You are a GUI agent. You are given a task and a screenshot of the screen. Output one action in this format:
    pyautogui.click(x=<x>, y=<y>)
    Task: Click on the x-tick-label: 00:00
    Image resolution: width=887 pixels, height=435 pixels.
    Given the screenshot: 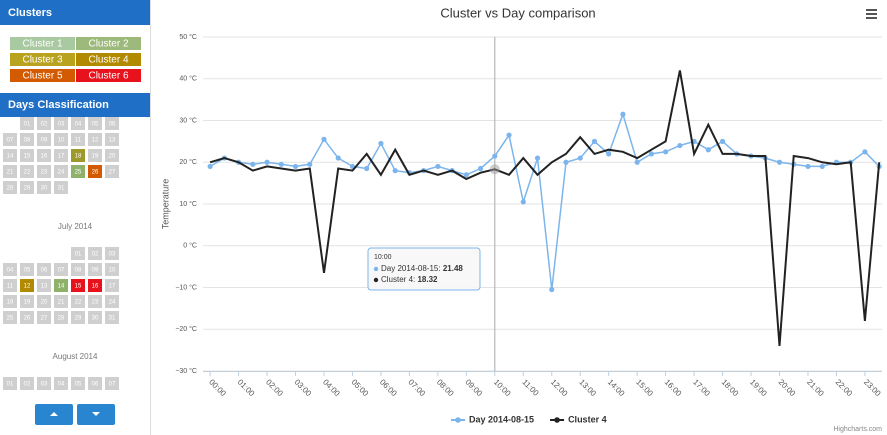 What is the action you would take?
    pyautogui.click(x=217, y=388)
    